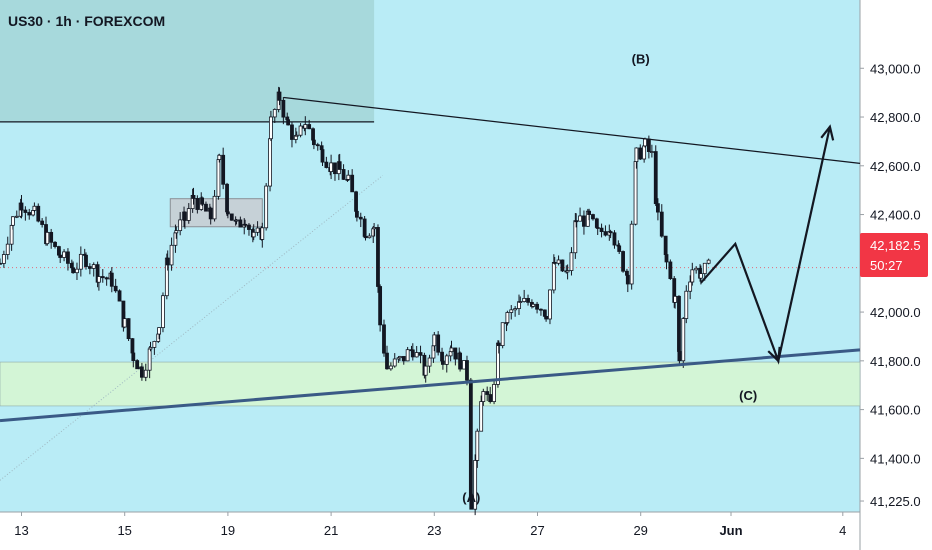 This screenshot has width=932, height=550. Describe the element at coordinates (640, 530) in the screenshot. I see `time-tick-label: 29` at that location.